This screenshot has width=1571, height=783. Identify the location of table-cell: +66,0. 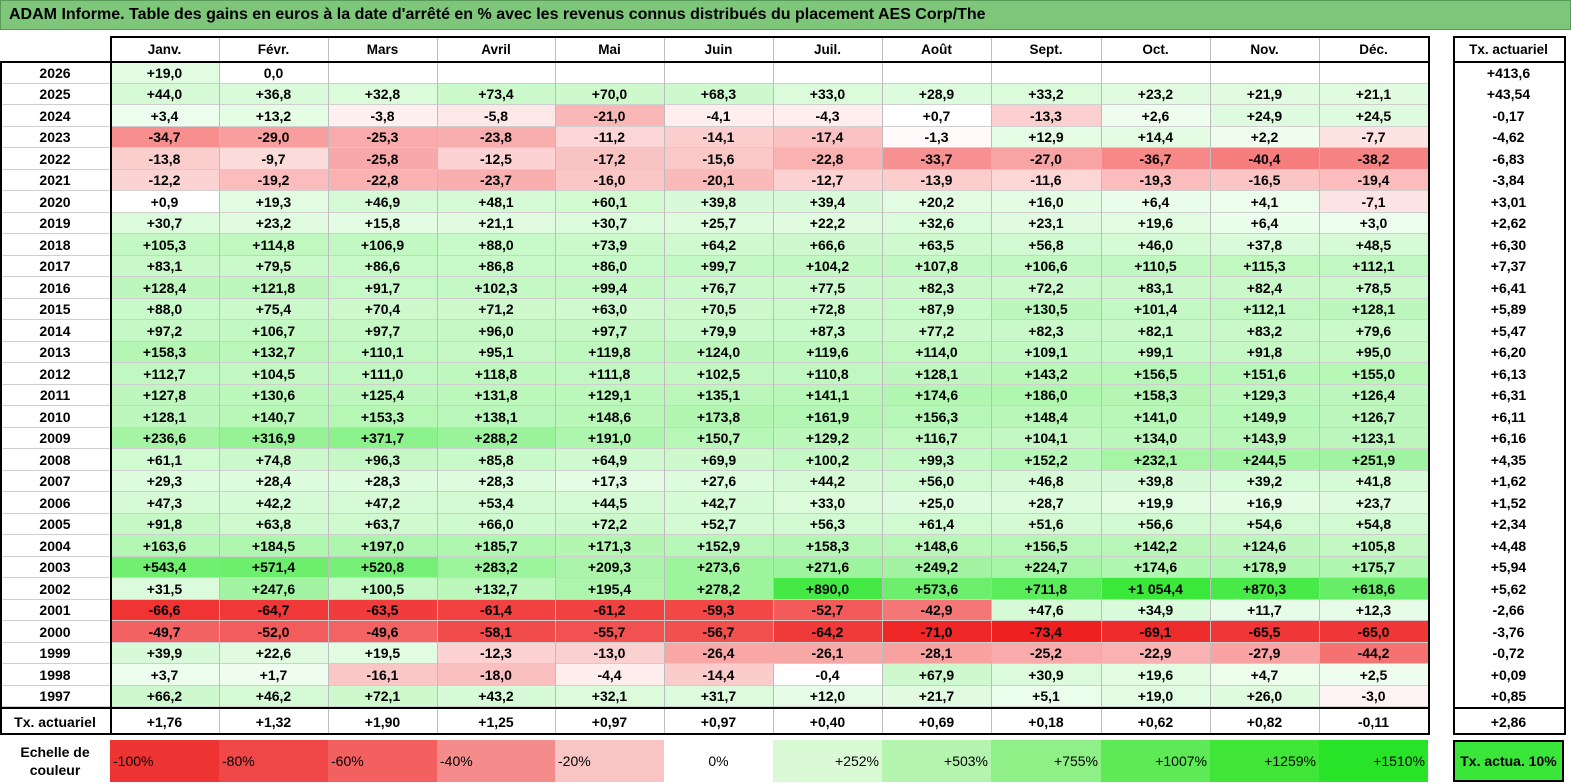
(496, 524).